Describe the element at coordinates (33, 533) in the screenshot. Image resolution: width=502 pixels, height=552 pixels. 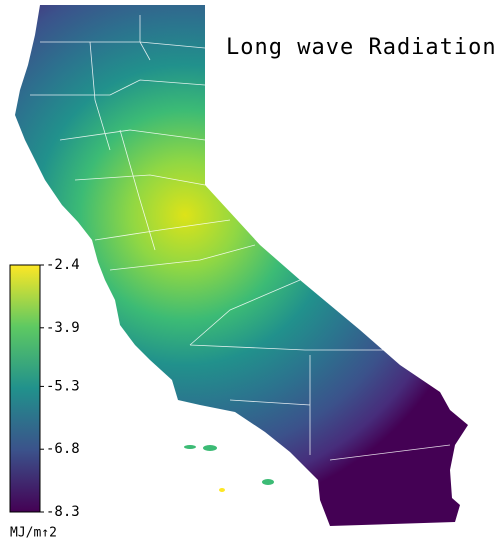
I see `colorbar-label: MJ/m↑2` at that location.